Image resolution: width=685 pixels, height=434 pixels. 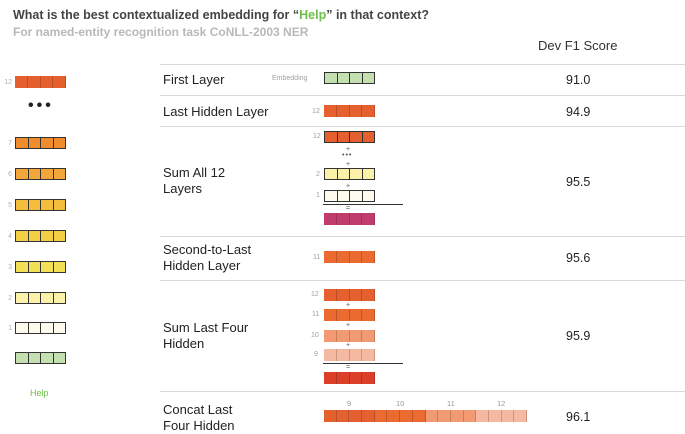 What do you see at coordinates (578, 336) in the screenshot?
I see `score-sum-last-four: 95.9` at bounding box center [578, 336].